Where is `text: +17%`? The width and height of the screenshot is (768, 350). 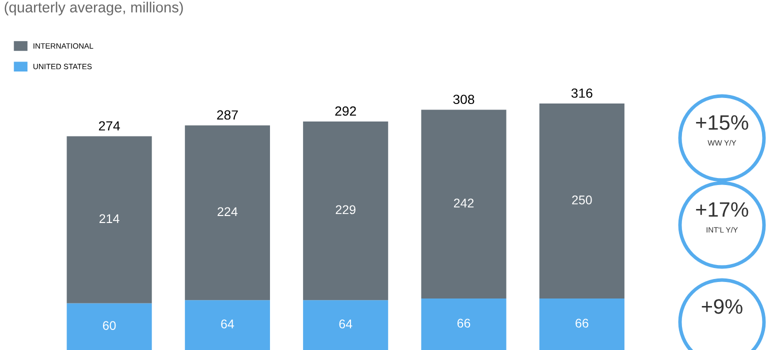
text: +17% is located at coordinates (722, 209).